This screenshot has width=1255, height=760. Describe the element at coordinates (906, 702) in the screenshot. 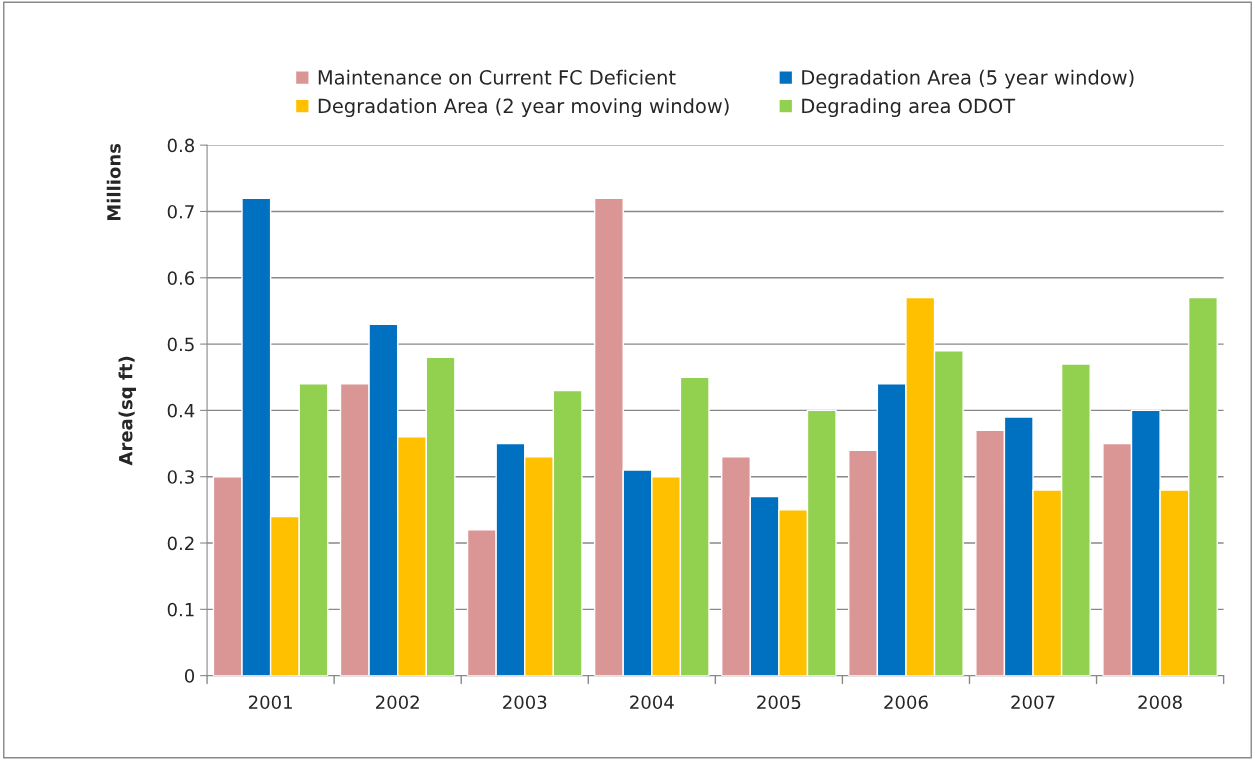

I see `x-tick-label: 2006` at that location.